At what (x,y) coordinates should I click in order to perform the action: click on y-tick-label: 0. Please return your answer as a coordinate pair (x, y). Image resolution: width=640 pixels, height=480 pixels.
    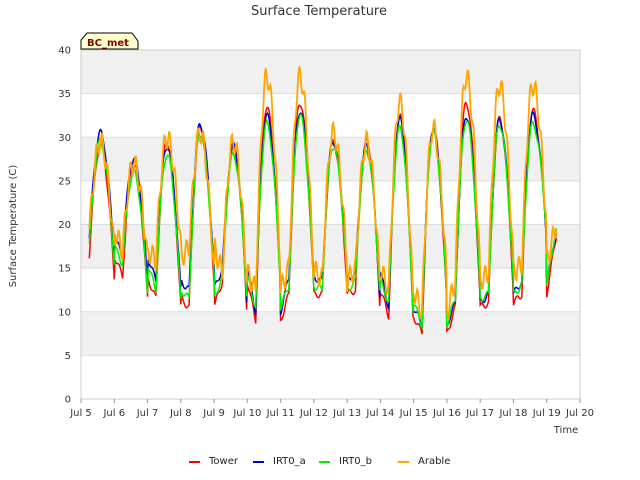
    Looking at the image, I should click on (68, 400).